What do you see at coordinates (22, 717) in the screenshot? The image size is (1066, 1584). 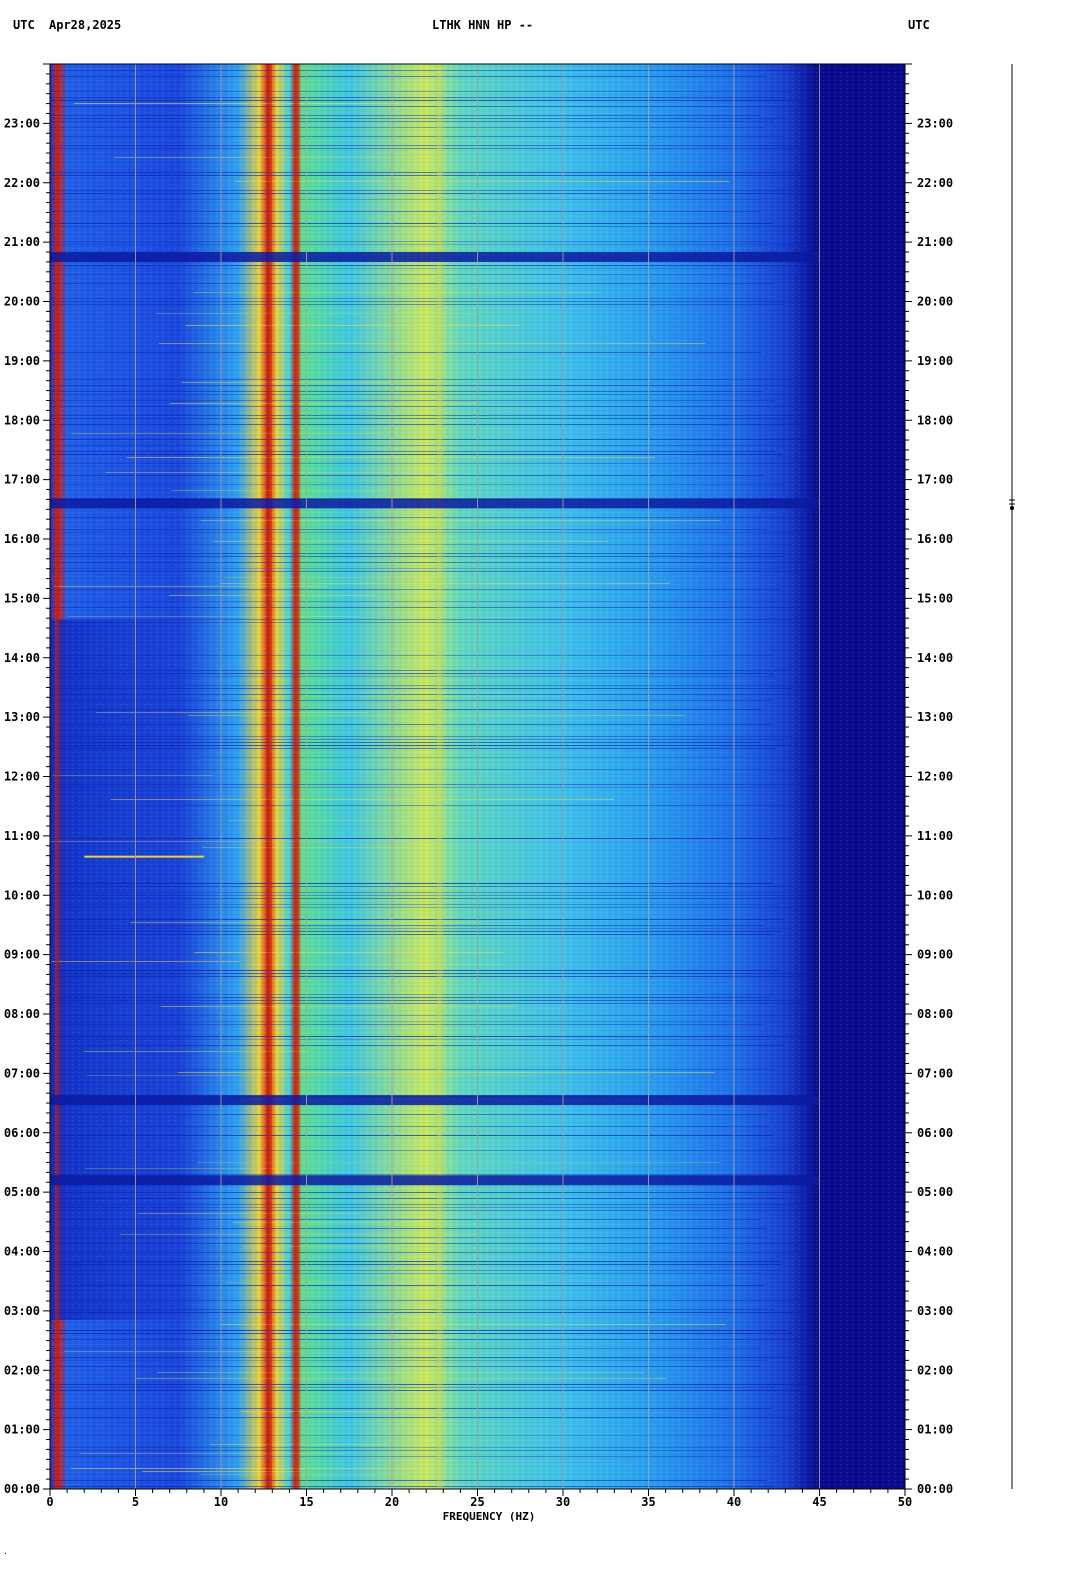 I see `y-tick-label-left: 13:00` at bounding box center [22, 717].